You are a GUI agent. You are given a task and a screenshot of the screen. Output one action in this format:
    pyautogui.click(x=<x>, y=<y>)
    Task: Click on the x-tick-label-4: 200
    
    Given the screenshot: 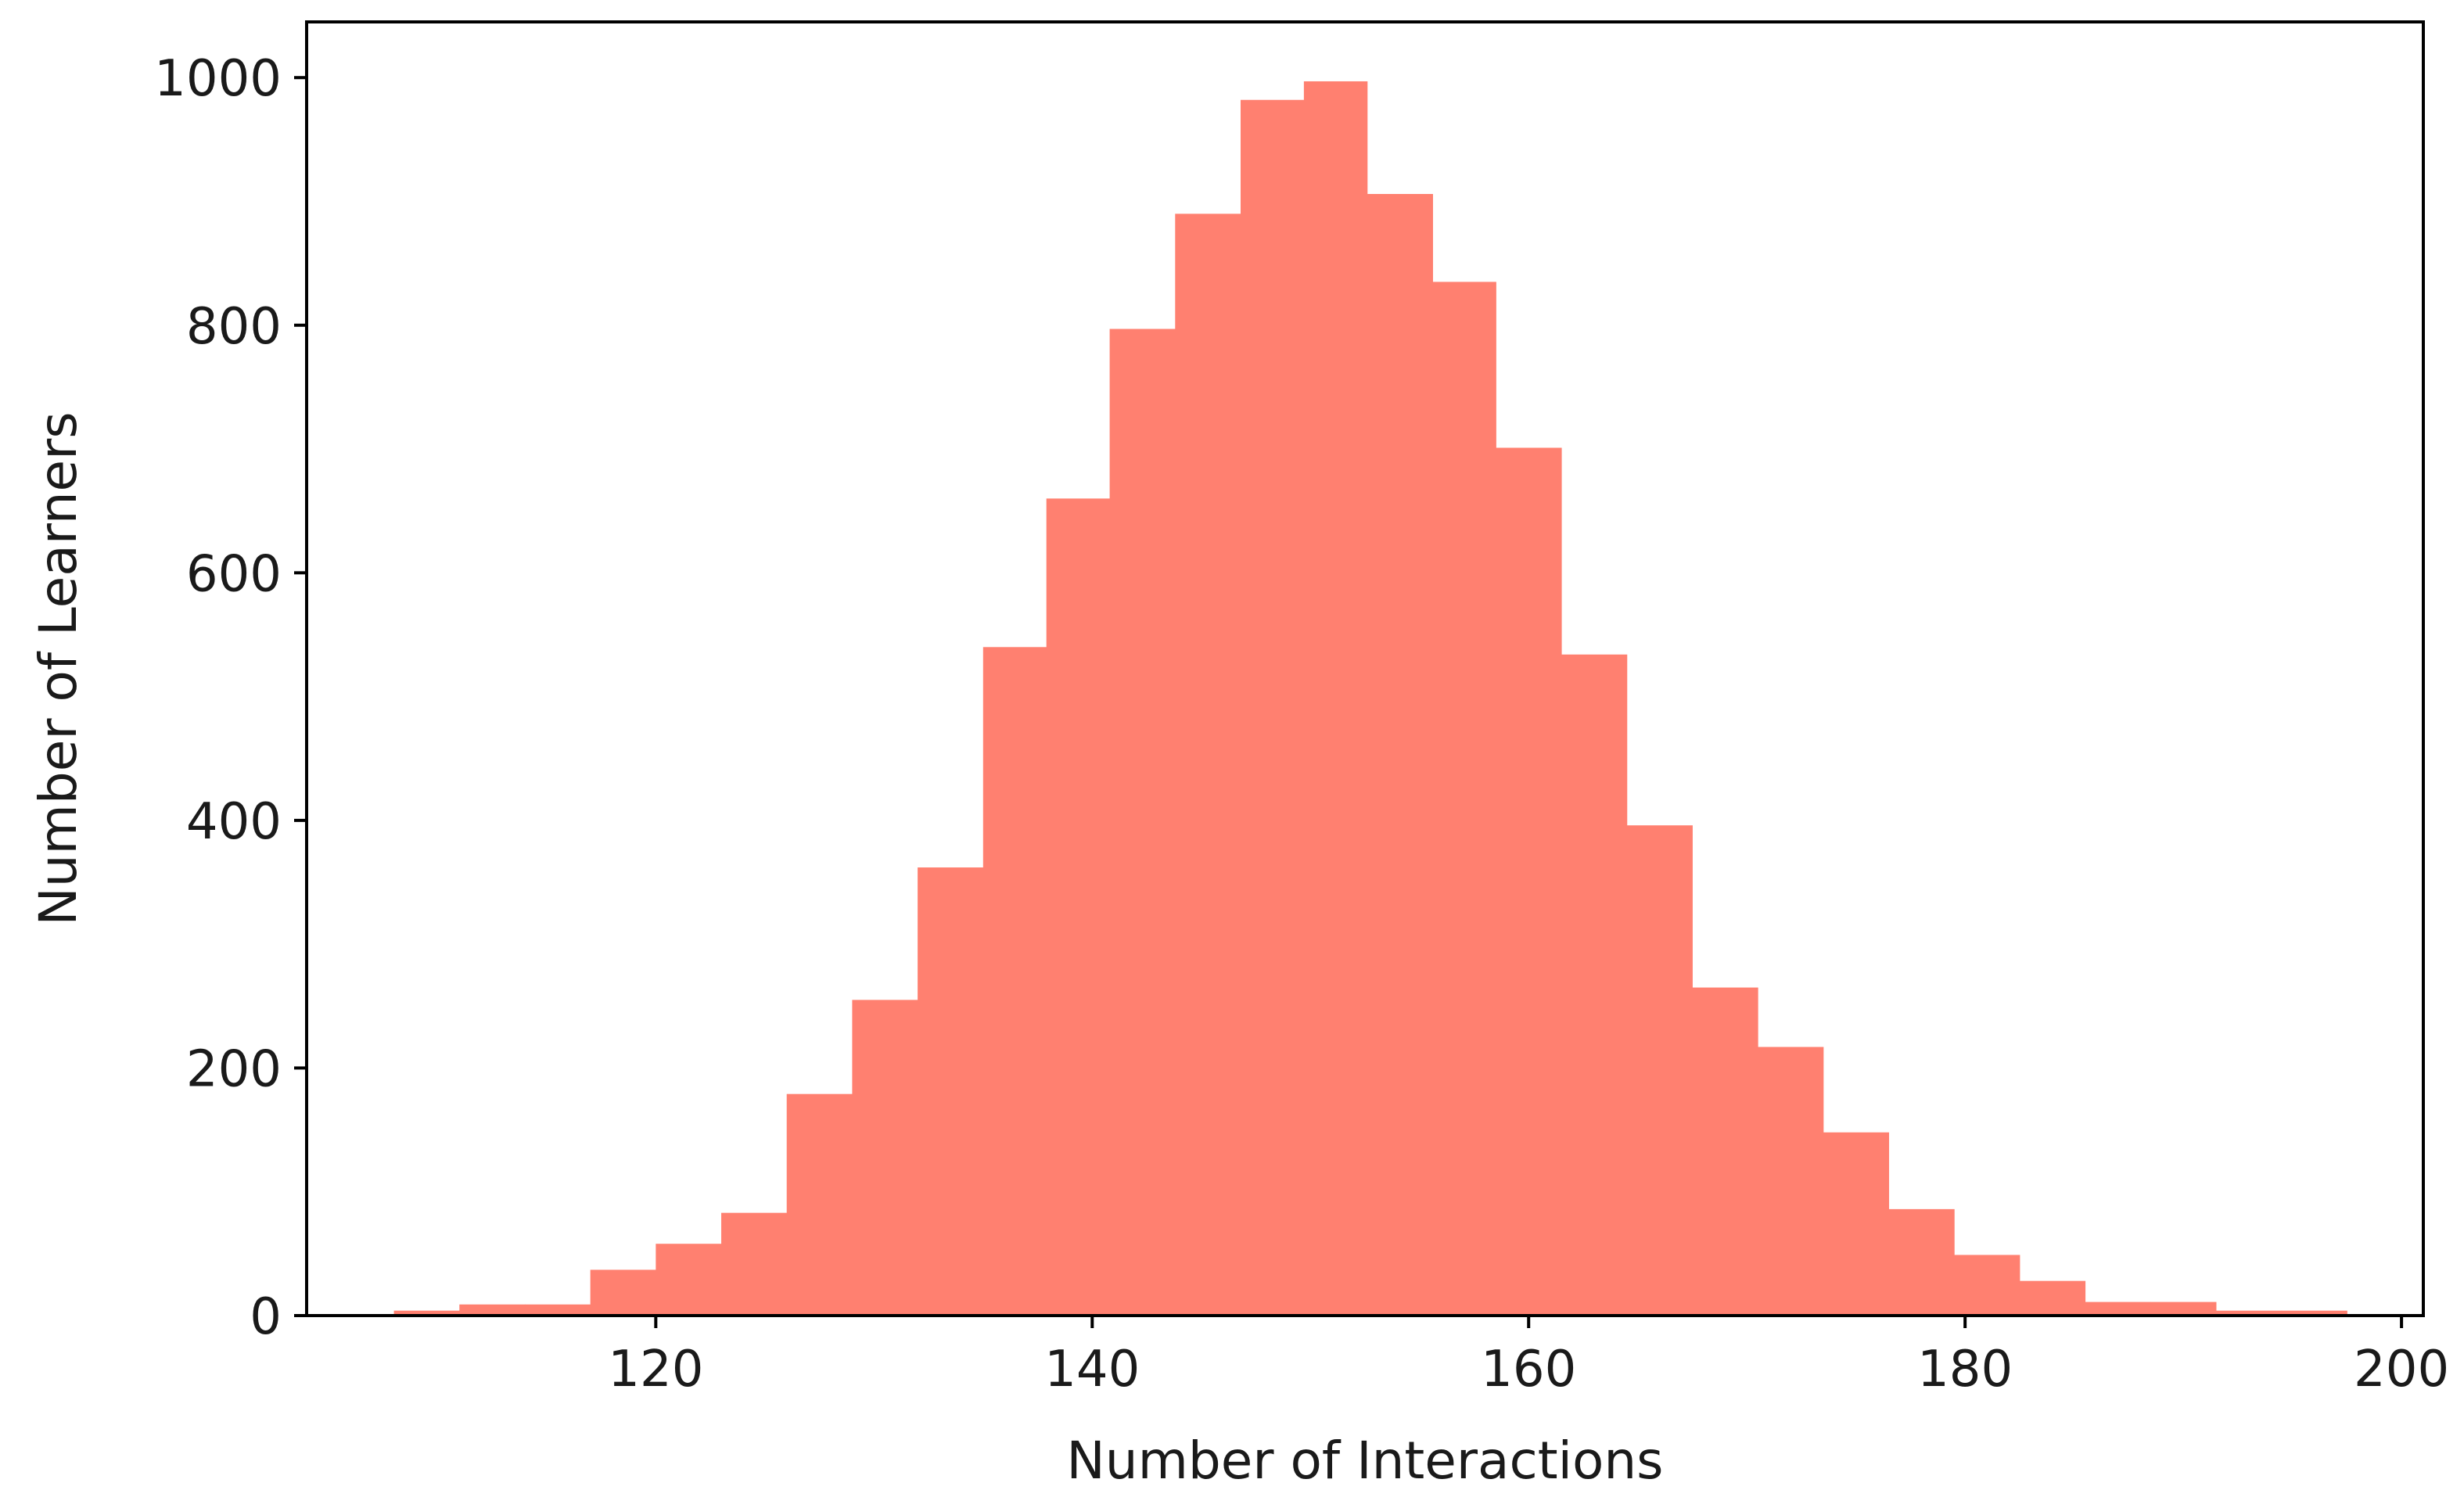 What is the action you would take?
    pyautogui.click(x=2401, y=1369)
    